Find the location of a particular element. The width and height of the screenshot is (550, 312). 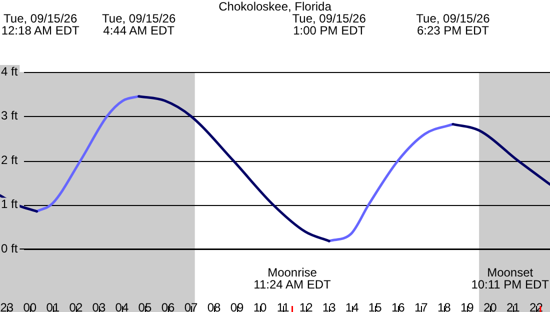

y-tick-label: 2 ft is located at coordinates (9, 159).